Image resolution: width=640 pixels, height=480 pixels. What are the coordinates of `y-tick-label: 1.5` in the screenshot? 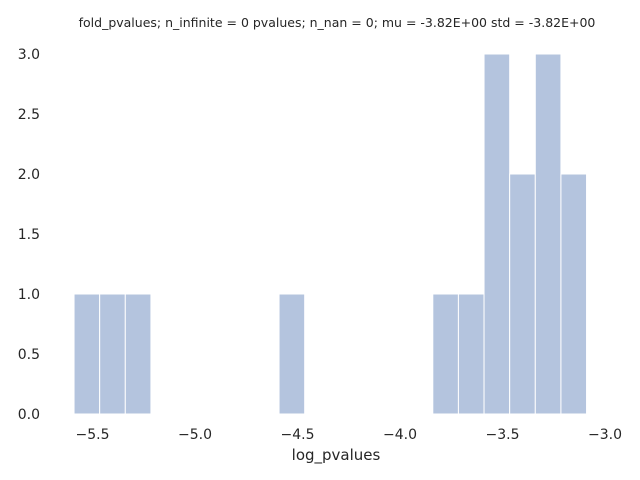 It's located at (29, 235).